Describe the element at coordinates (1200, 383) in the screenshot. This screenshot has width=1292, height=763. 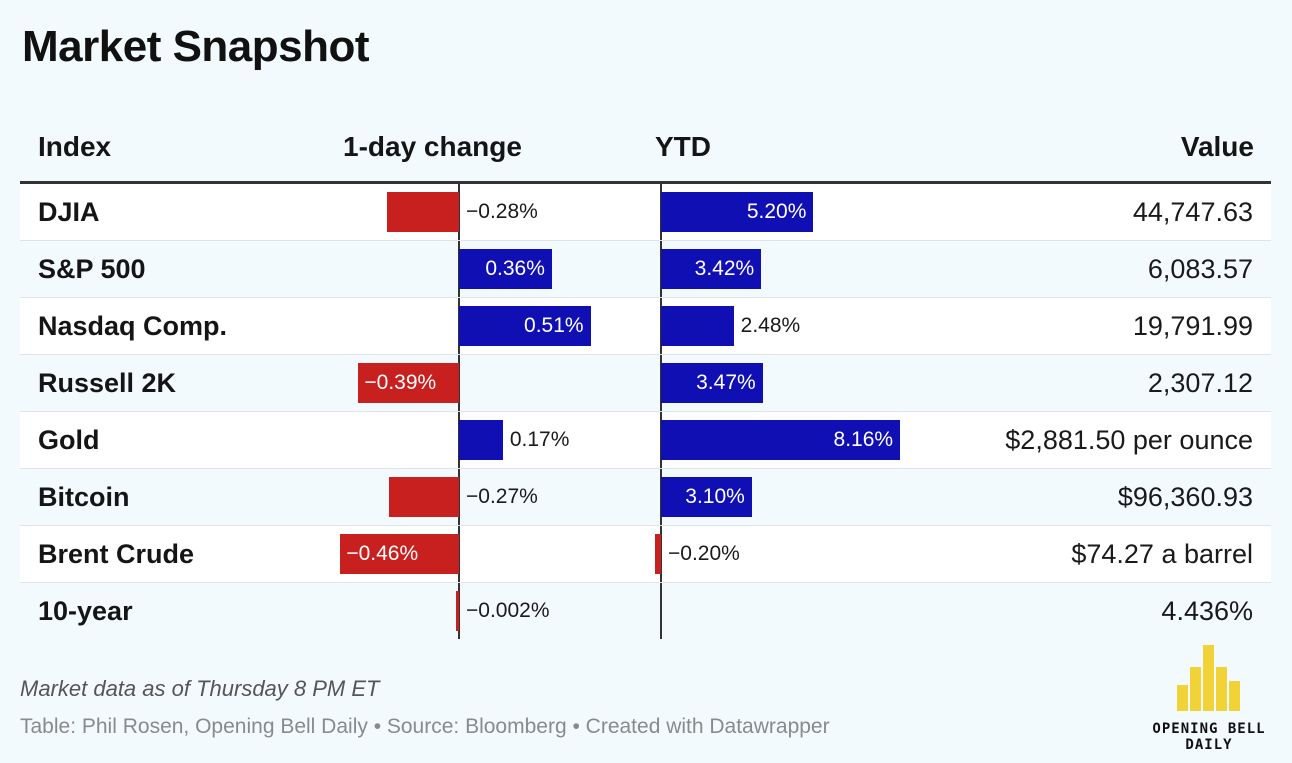
I see `index-value: 2,307.12` at that location.